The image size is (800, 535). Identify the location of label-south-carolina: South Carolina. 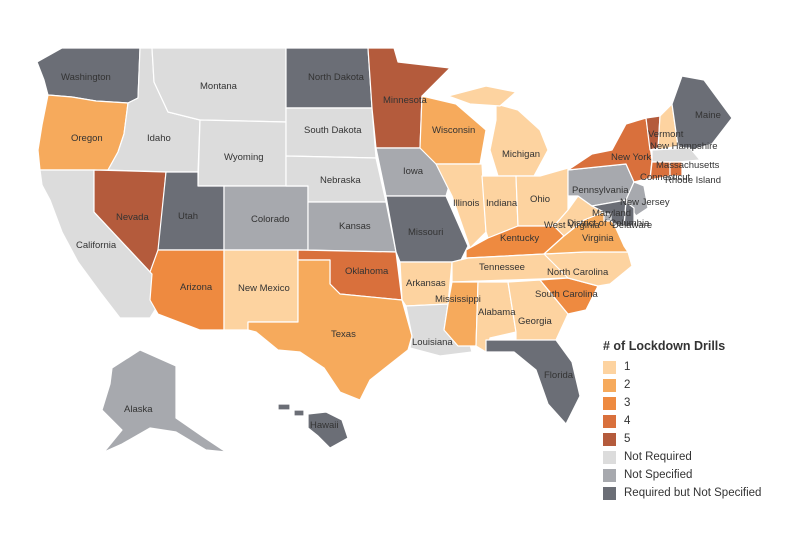
(567, 294).